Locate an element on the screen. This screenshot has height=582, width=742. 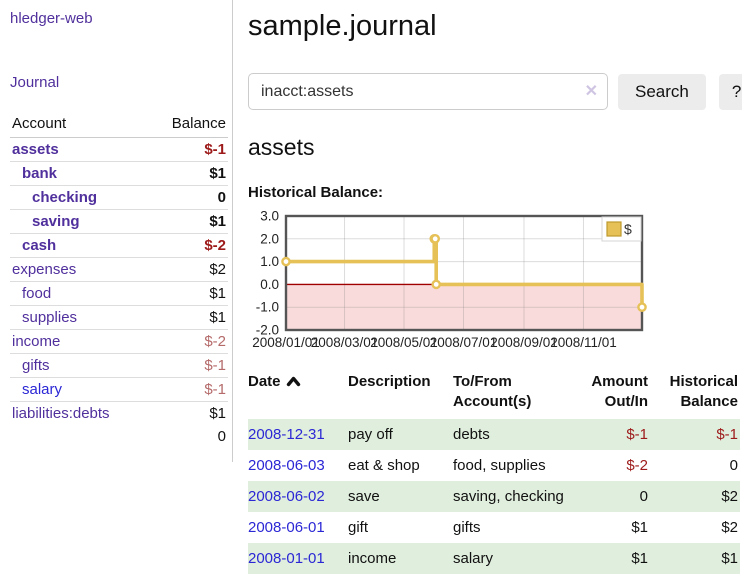
sidebar-account-link-supplies: supplies is located at coordinates (50, 317).